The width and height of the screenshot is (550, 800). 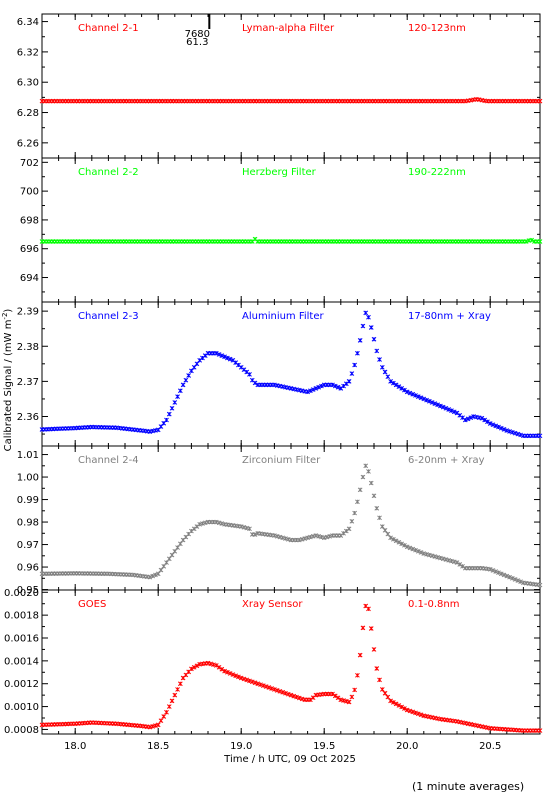 I want to click on y-tick-label: 0.0020, so click(x=21, y=593).